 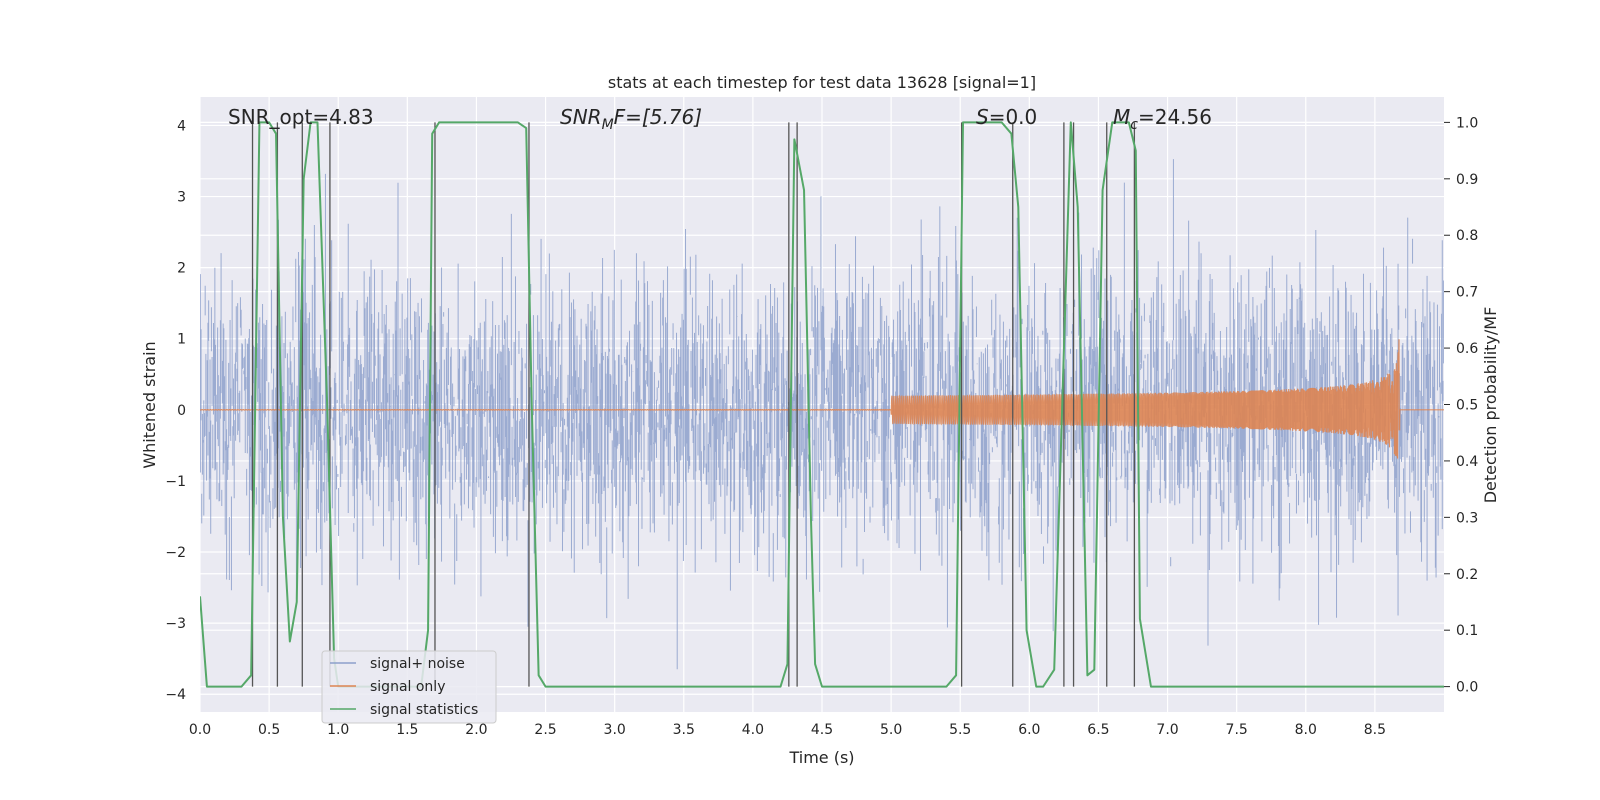 What do you see at coordinates (175, 553) in the screenshot?
I see `y-left-tick-label: −2` at bounding box center [175, 553].